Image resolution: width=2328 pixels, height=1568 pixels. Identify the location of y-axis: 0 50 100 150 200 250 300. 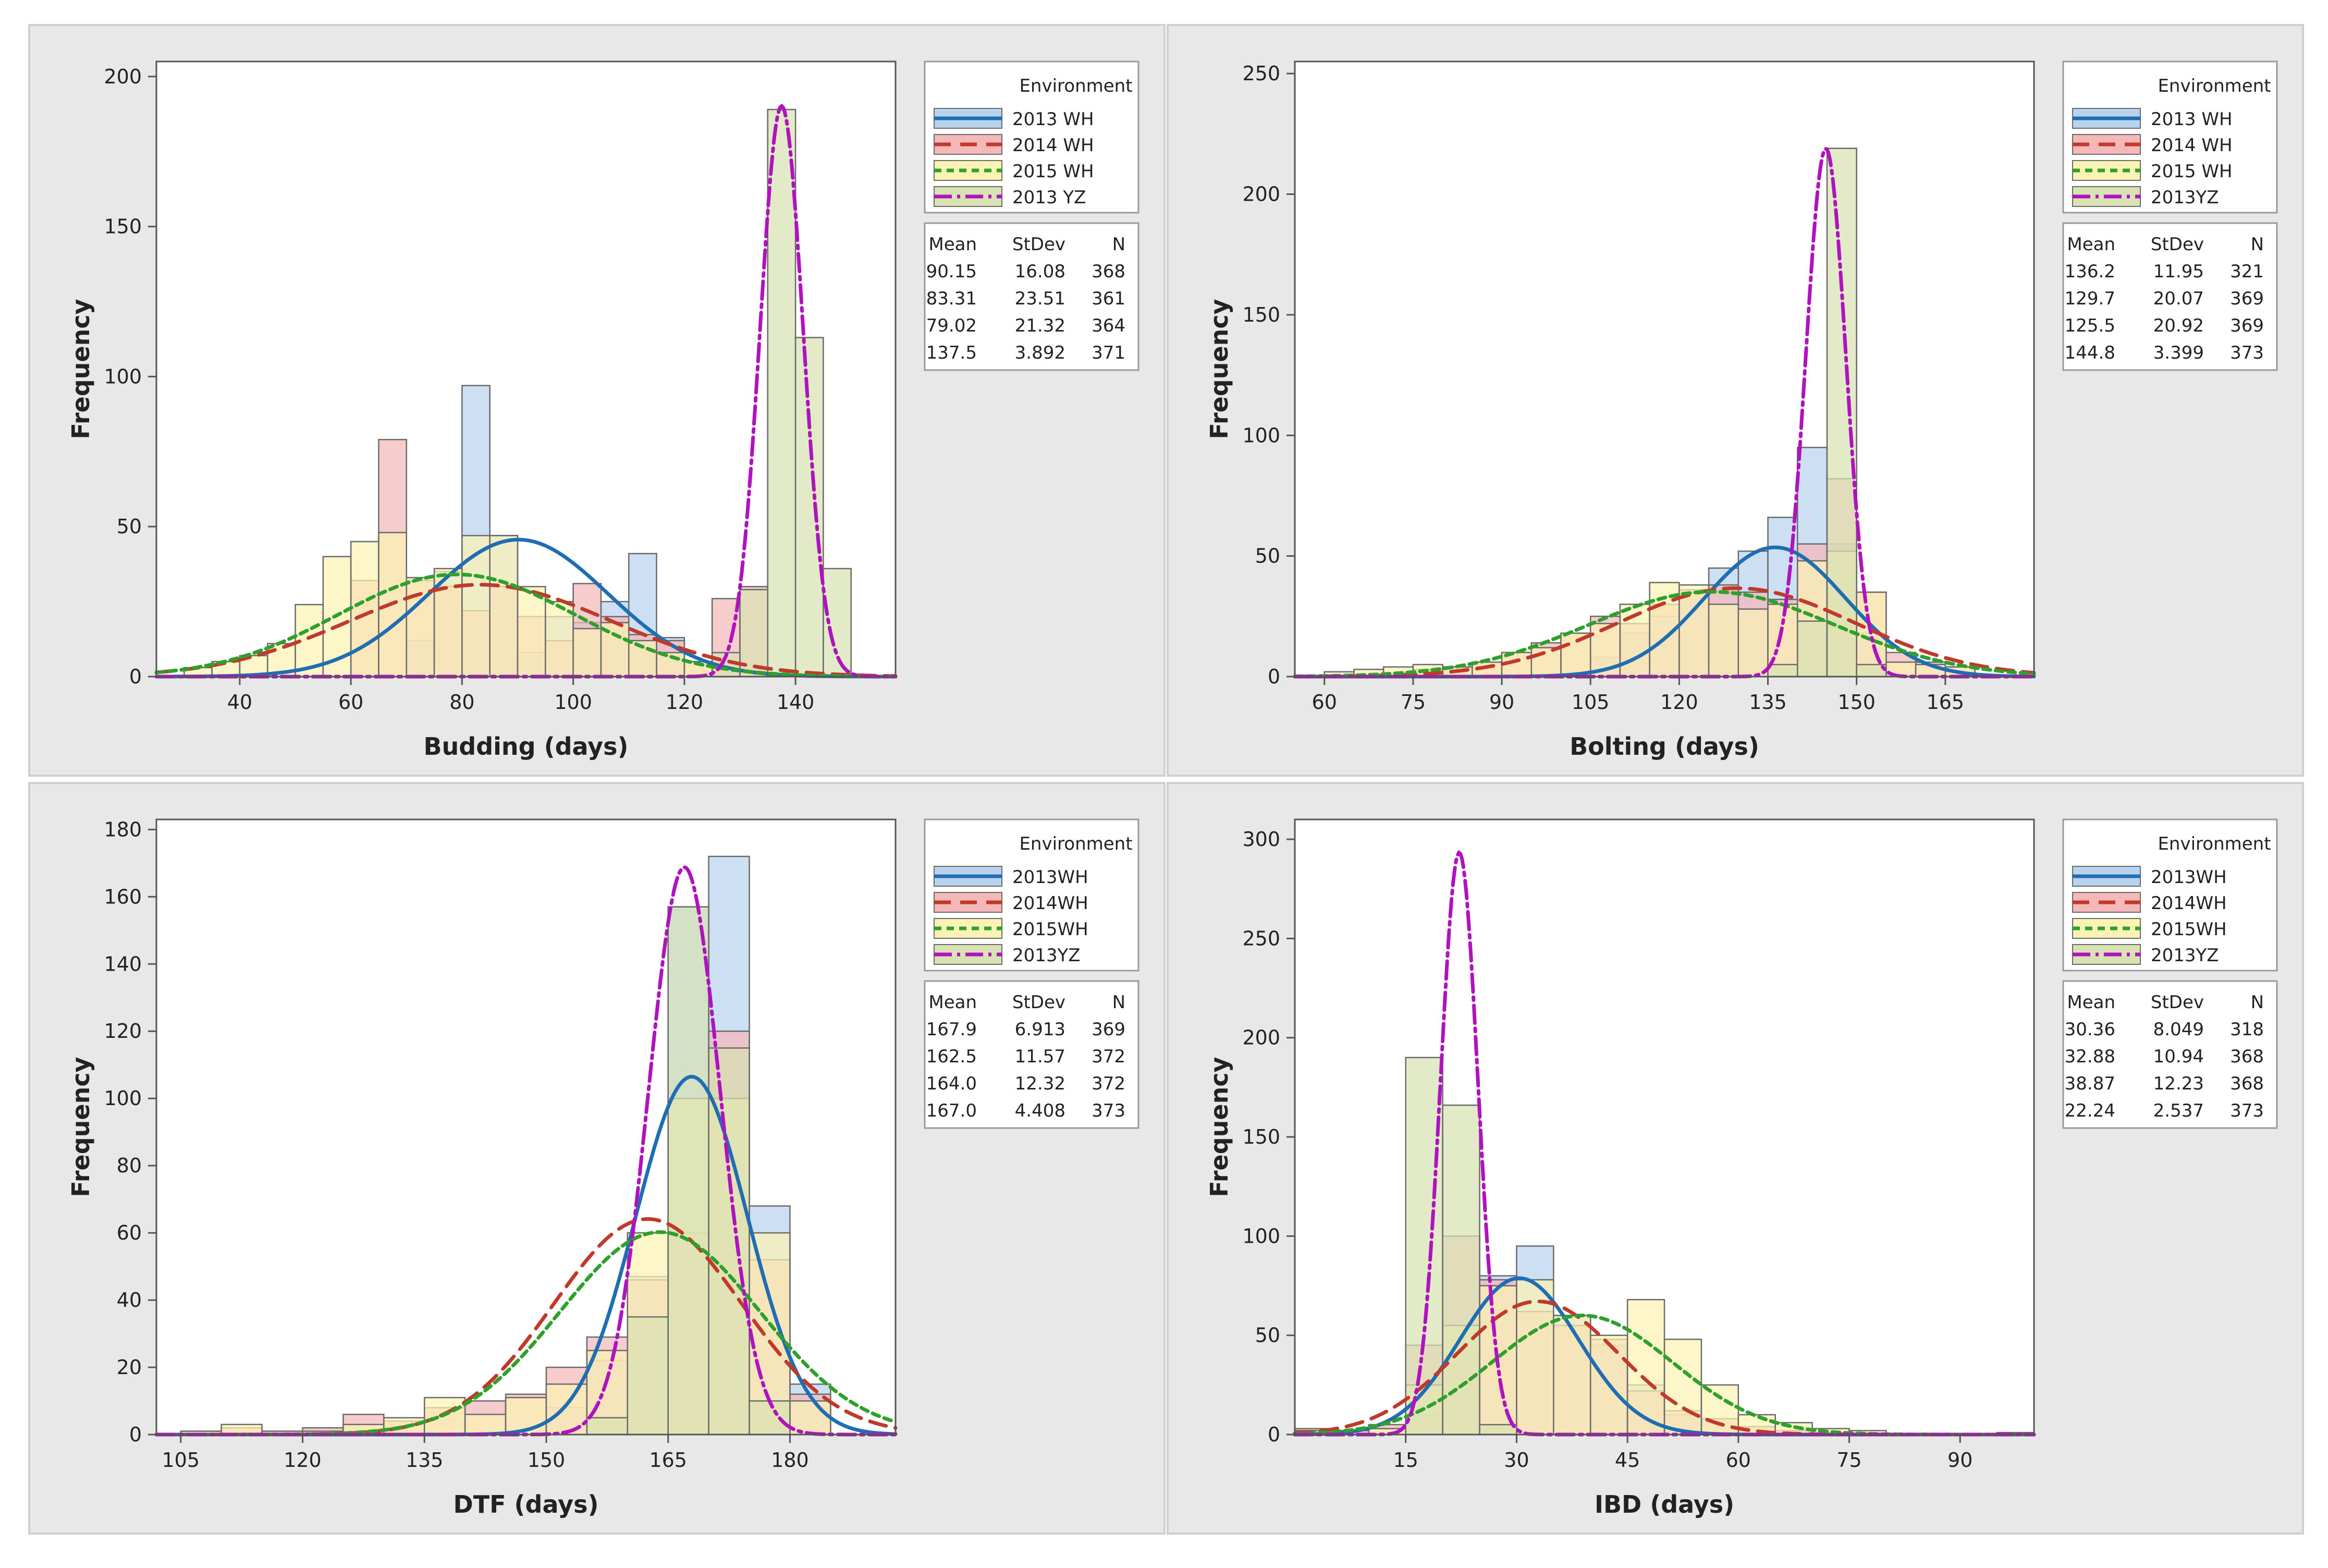
(1269, 1137).